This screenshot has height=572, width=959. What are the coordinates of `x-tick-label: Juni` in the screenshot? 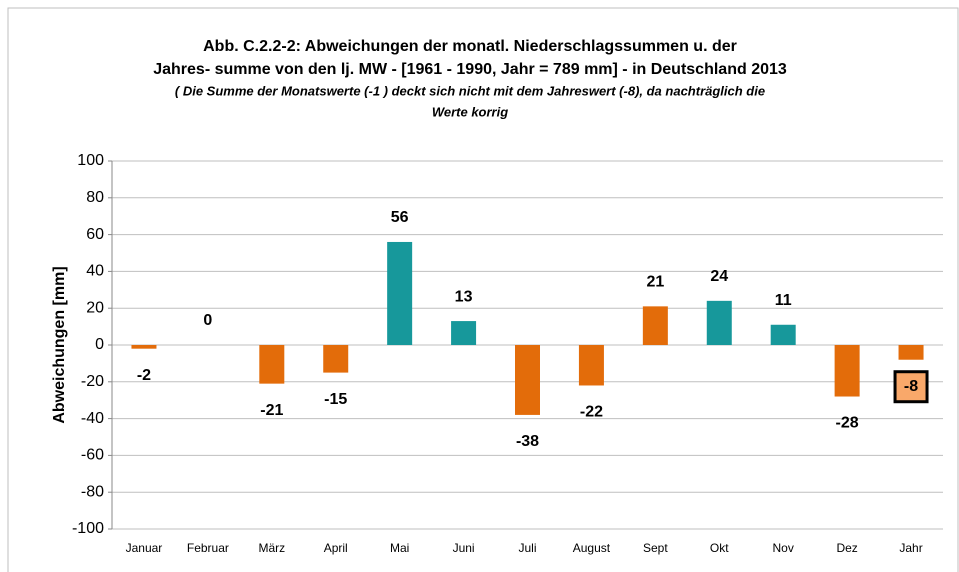 It's located at (464, 548).